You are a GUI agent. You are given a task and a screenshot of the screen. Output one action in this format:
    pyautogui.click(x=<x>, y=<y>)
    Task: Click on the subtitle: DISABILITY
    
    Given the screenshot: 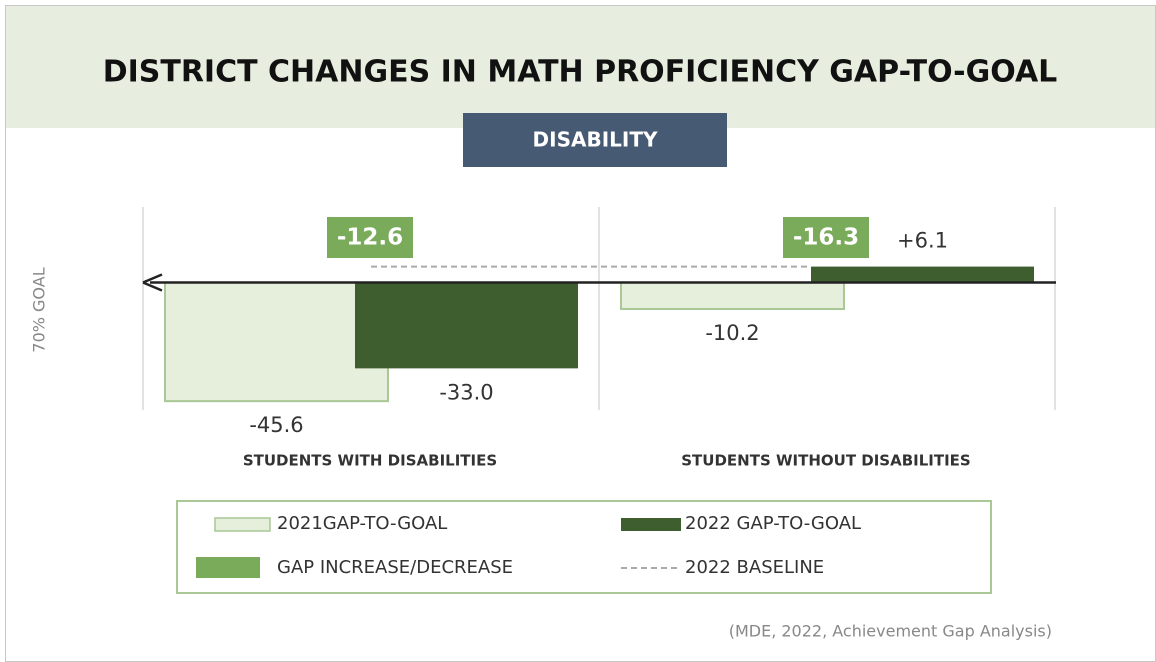 What is the action you would take?
    pyautogui.click(x=595, y=140)
    